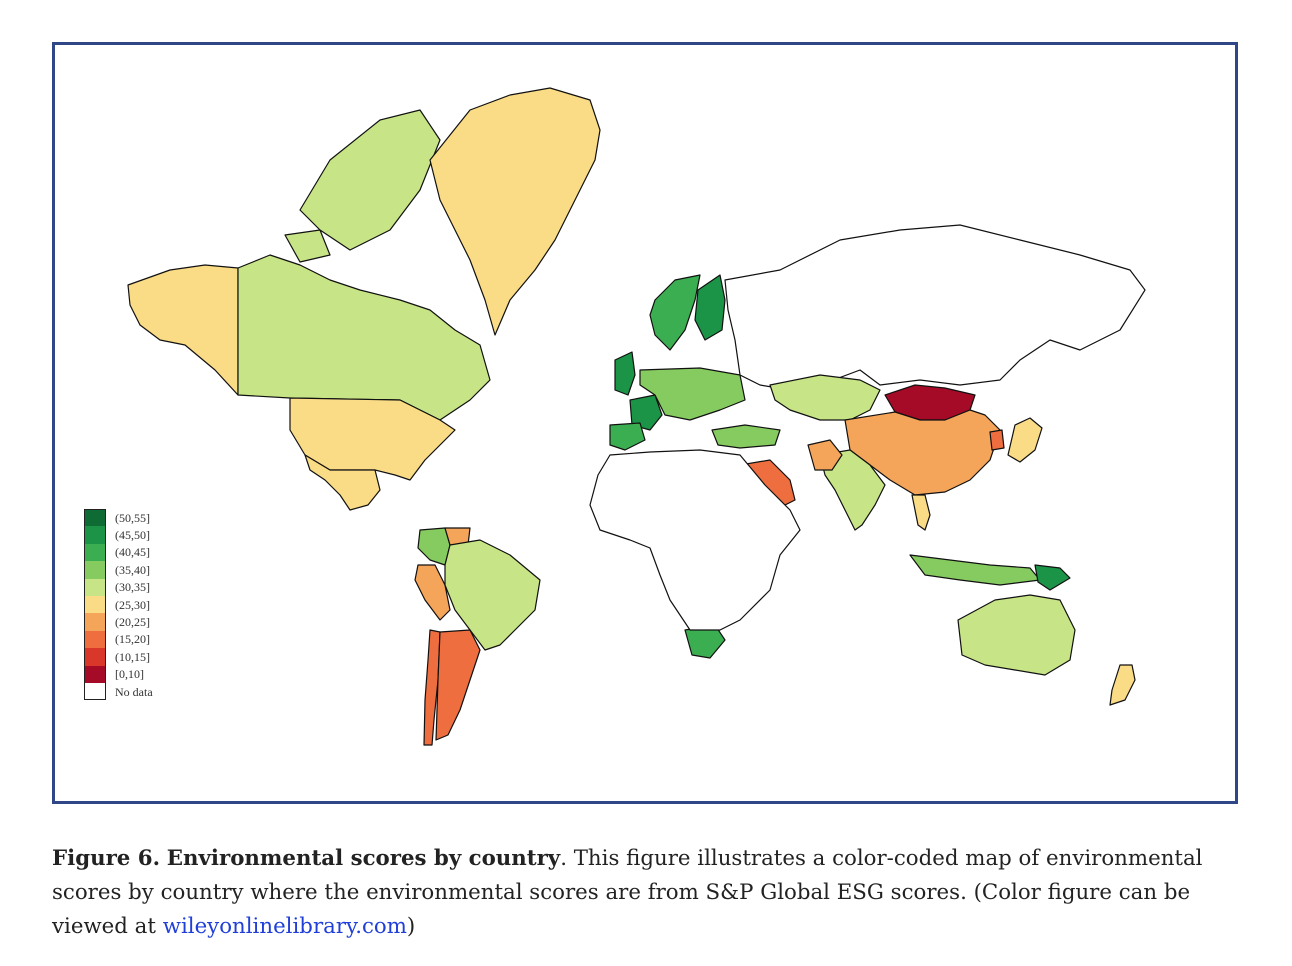 This screenshot has height=966, width=1292. I want to click on region-peru, so click(432, 592).